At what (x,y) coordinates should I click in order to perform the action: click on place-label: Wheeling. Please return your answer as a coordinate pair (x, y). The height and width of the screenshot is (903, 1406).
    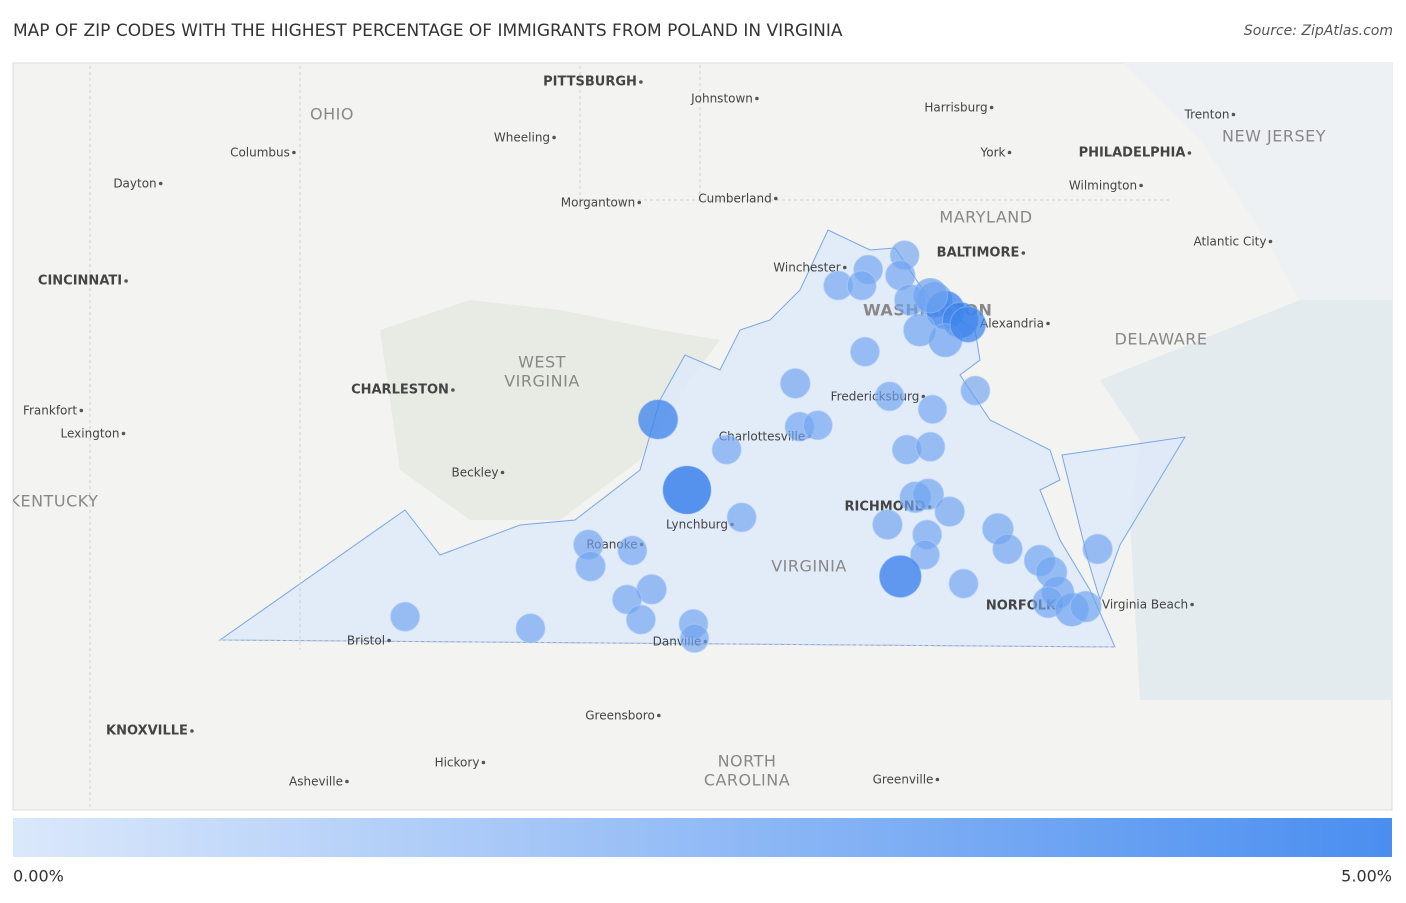
    Looking at the image, I should click on (522, 138).